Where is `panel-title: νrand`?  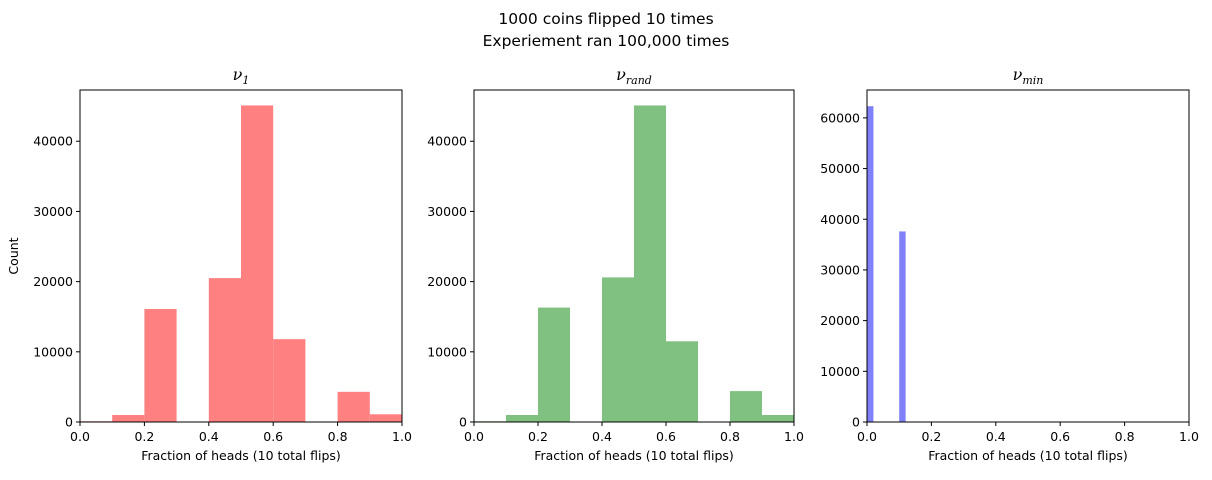
panel-title: νrand is located at coordinates (634, 76).